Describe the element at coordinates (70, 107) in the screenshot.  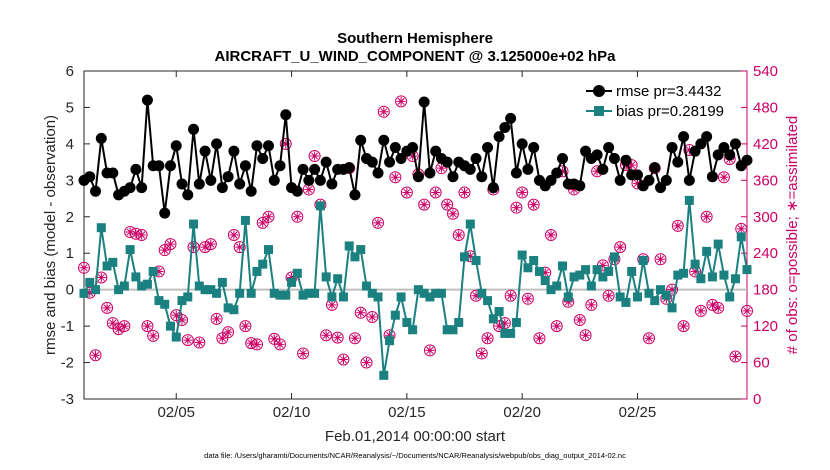
I see `y-left-tick-label: 5` at that location.